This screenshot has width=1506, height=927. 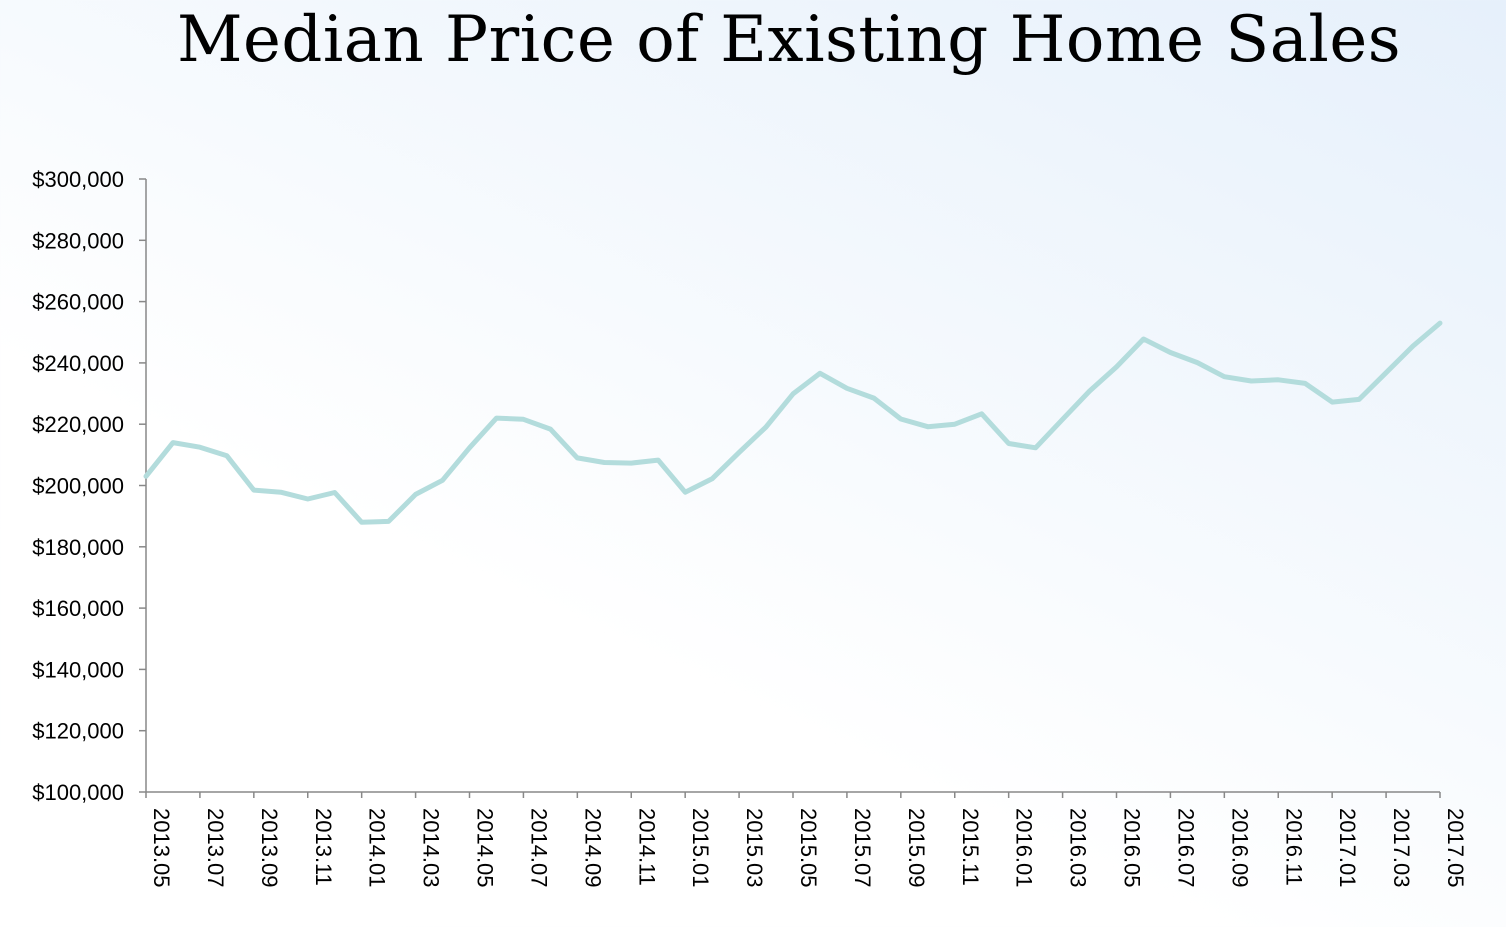 What do you see at coordinates (269, 848) in the screenshot?
I see `x-tick-label: 2013.09` at bounding box center [269, 848].